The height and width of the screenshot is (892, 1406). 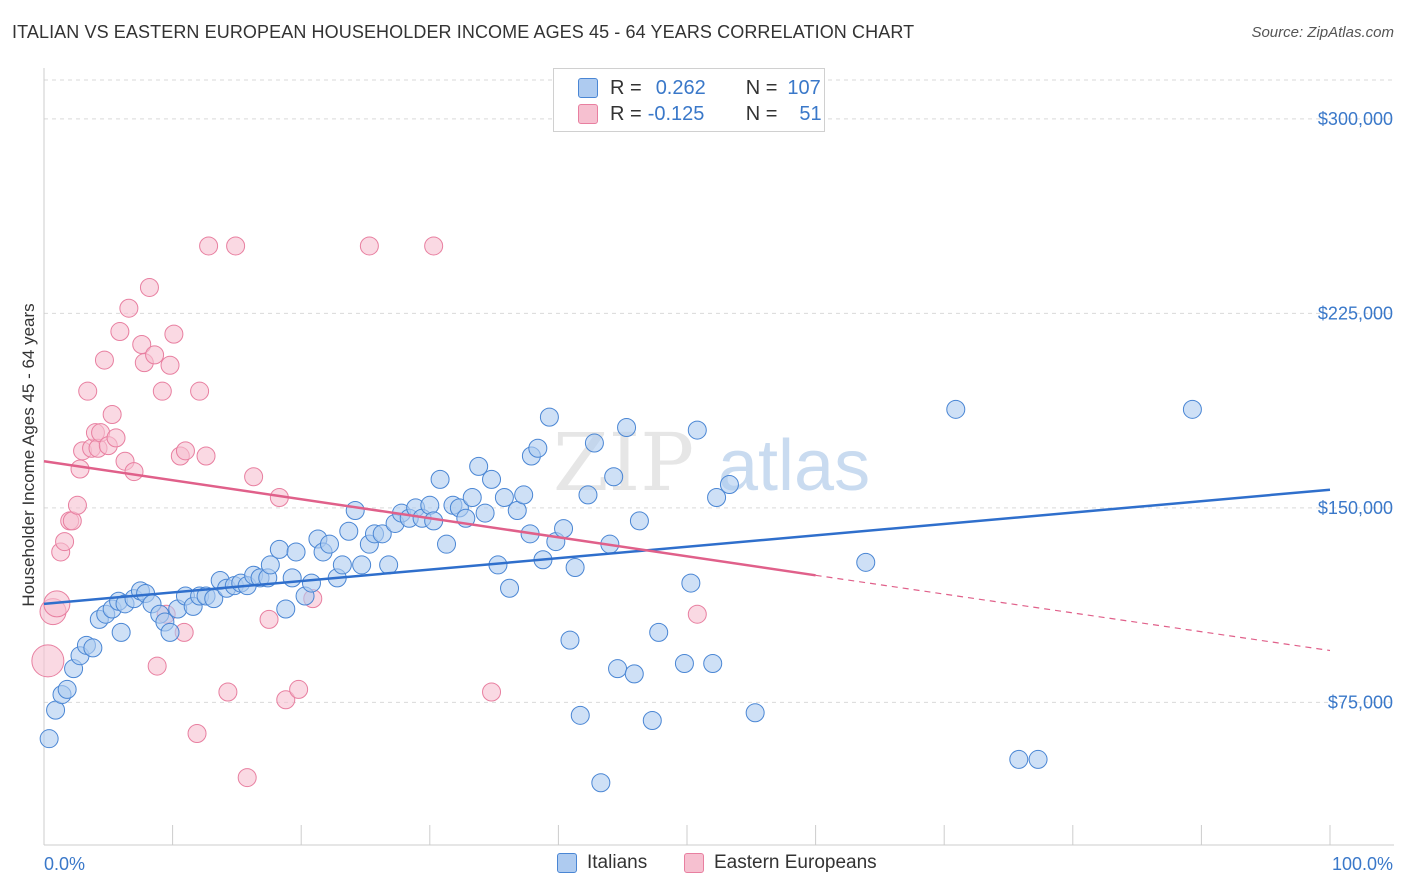 I want to click on zipatlas-watermark: ZIP atlas, so click(x=711, y=462).